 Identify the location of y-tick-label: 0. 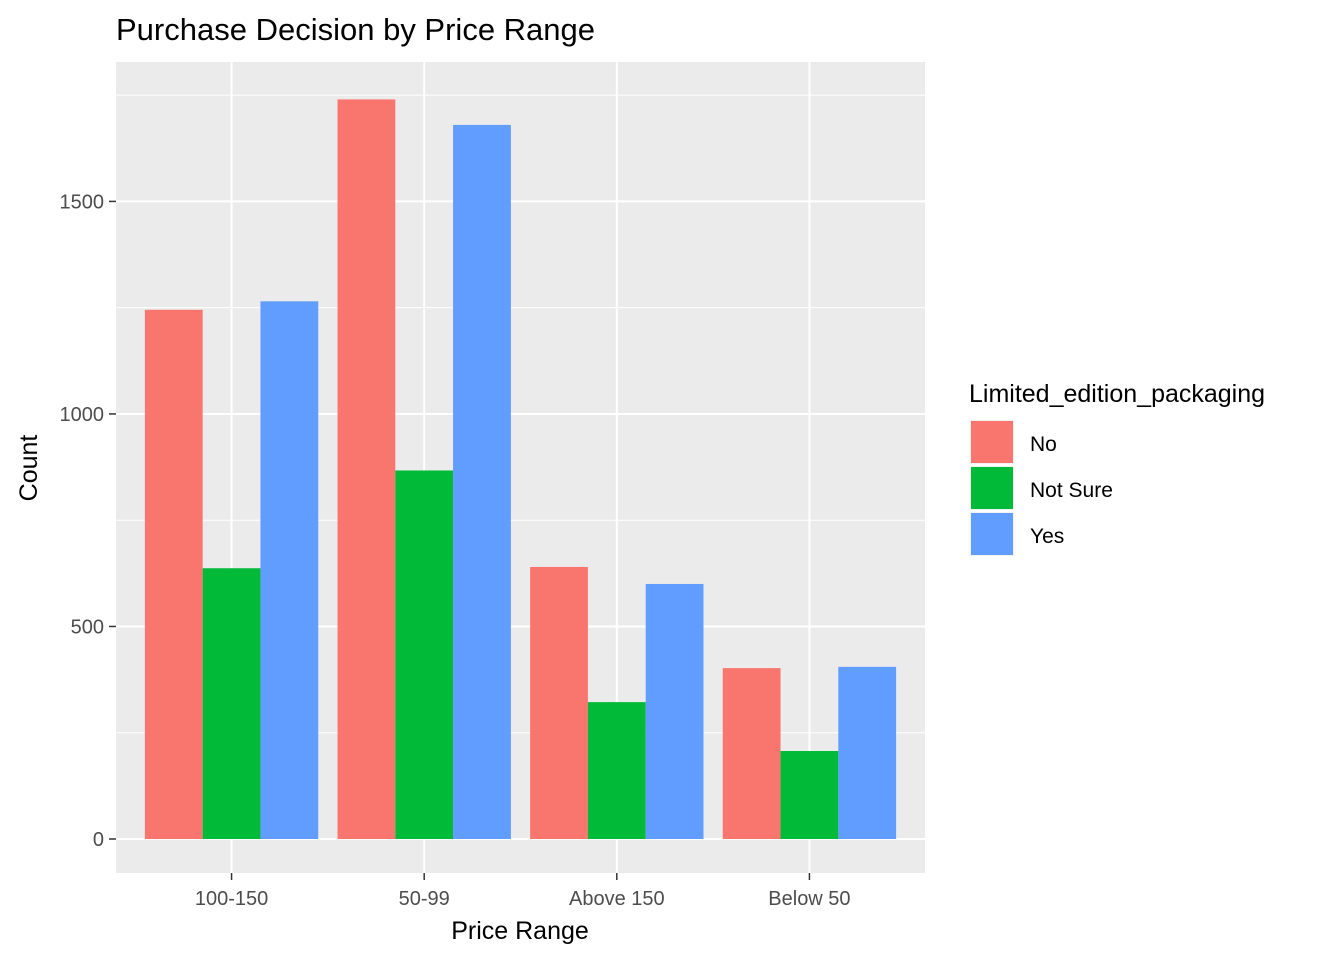
(98, 840).